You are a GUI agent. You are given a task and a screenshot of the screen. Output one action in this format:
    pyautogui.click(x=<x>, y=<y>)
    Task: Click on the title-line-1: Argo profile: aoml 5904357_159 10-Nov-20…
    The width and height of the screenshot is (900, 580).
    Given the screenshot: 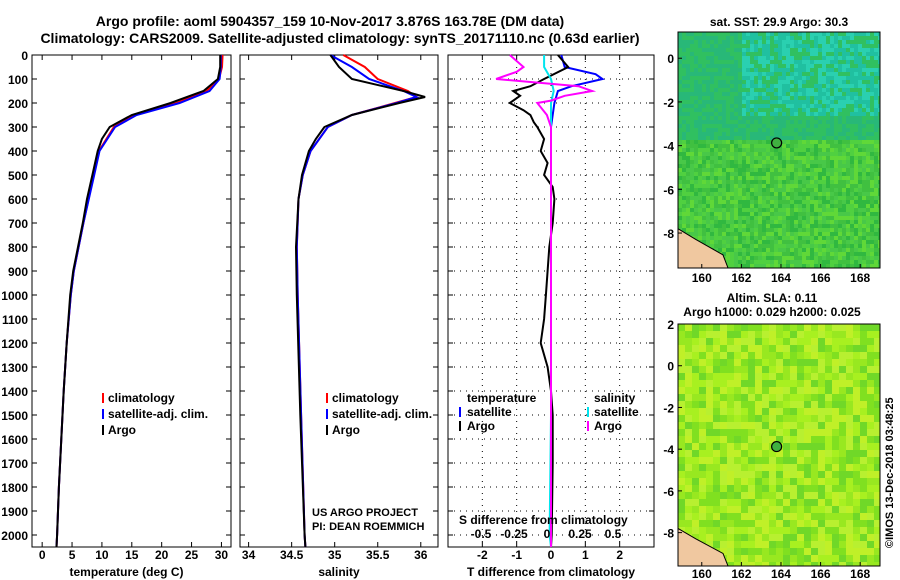 What is the action you would take?
    pyautogui.click(x=330, y=21)
    